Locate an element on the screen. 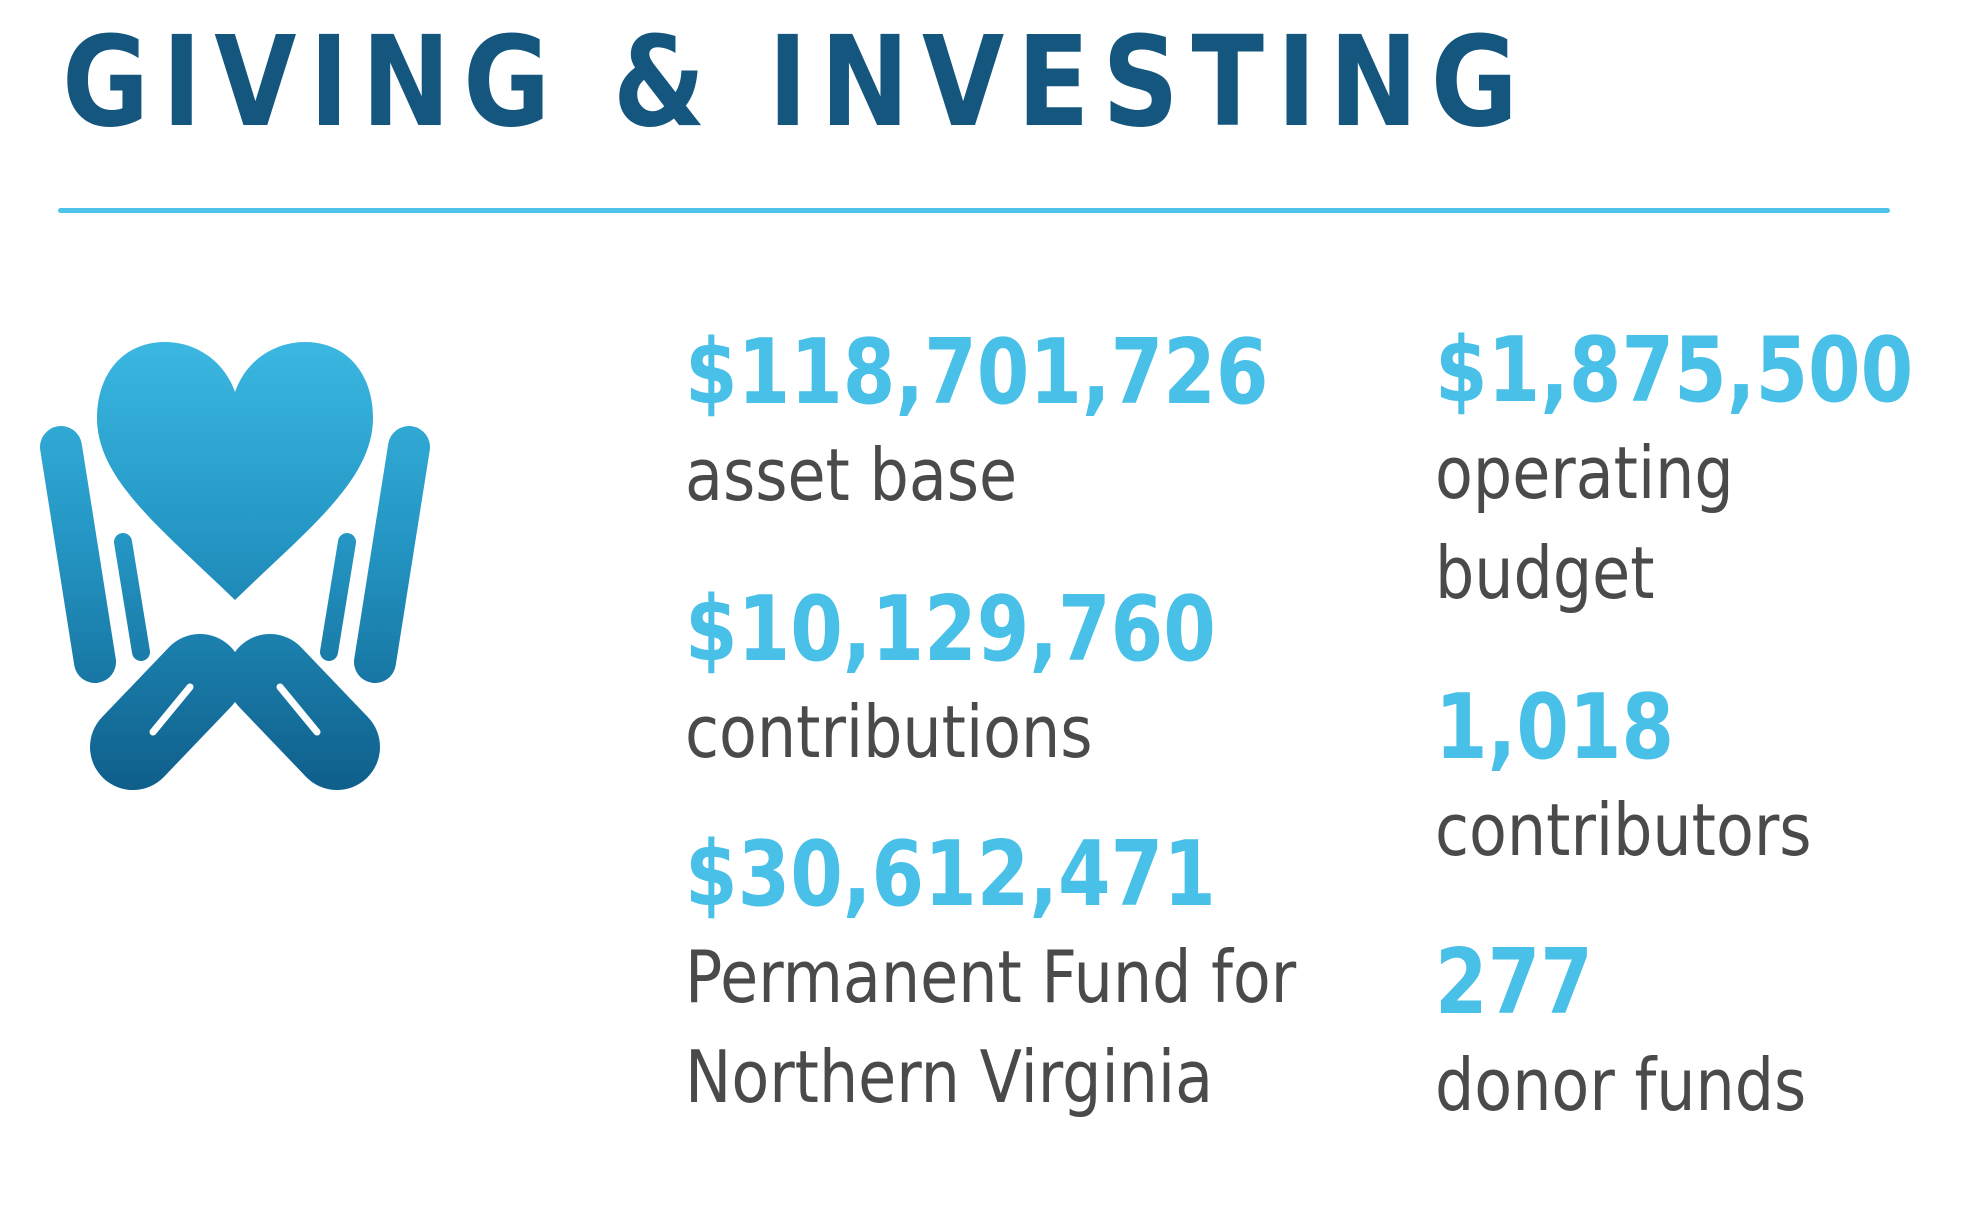 The image size is (1978, 1206). stat-operating-budget: $1,875,500 operating budget is located at coordinates (1706, 470).